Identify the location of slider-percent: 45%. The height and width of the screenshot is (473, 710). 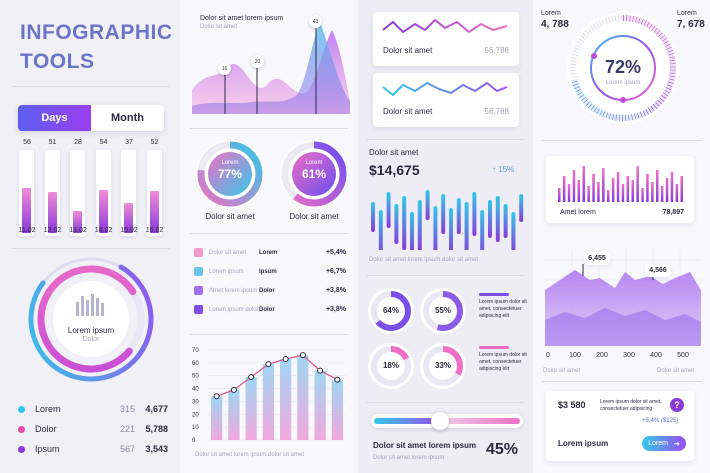
(502, 449).